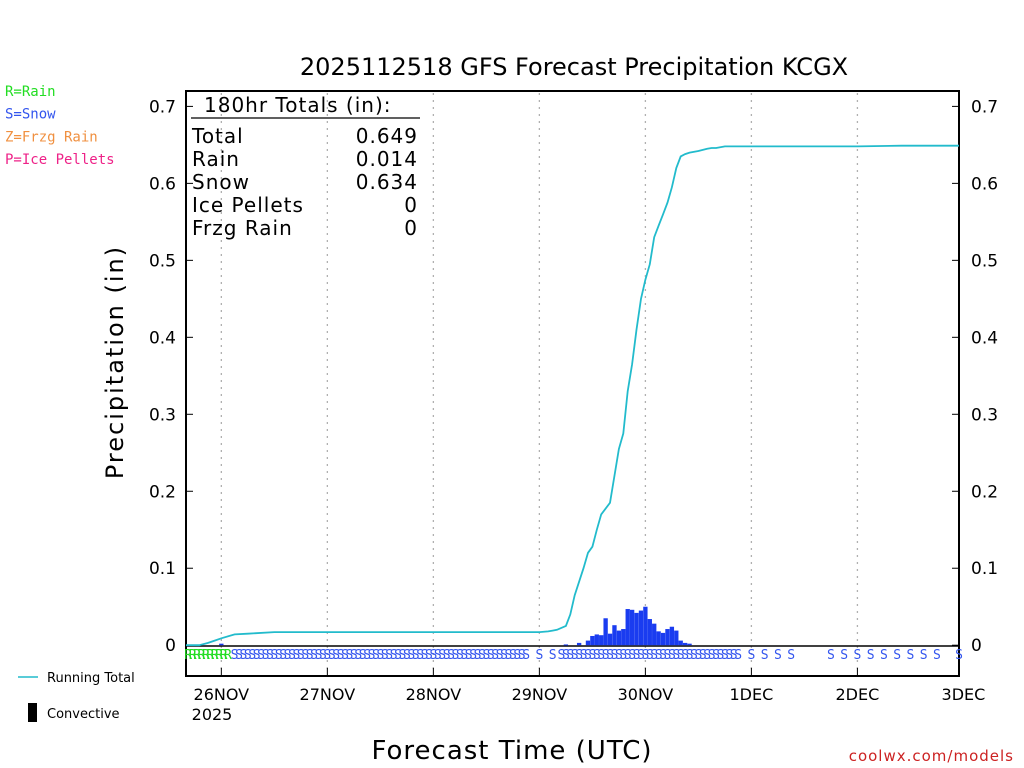  I want to click on convective-swatch, so click(32, 712).